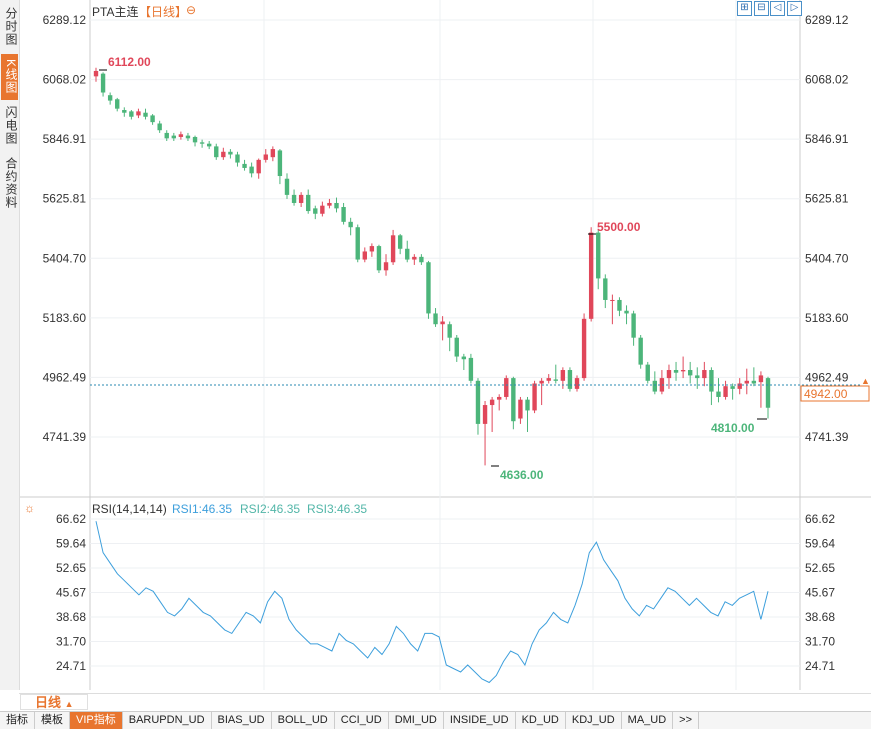 Image resolution: width=871 pixels, height=729 pixels. Describe the element at coordinates (54, 702) in the screenshot. I see `period-tab: 日线 ▲` at that location.